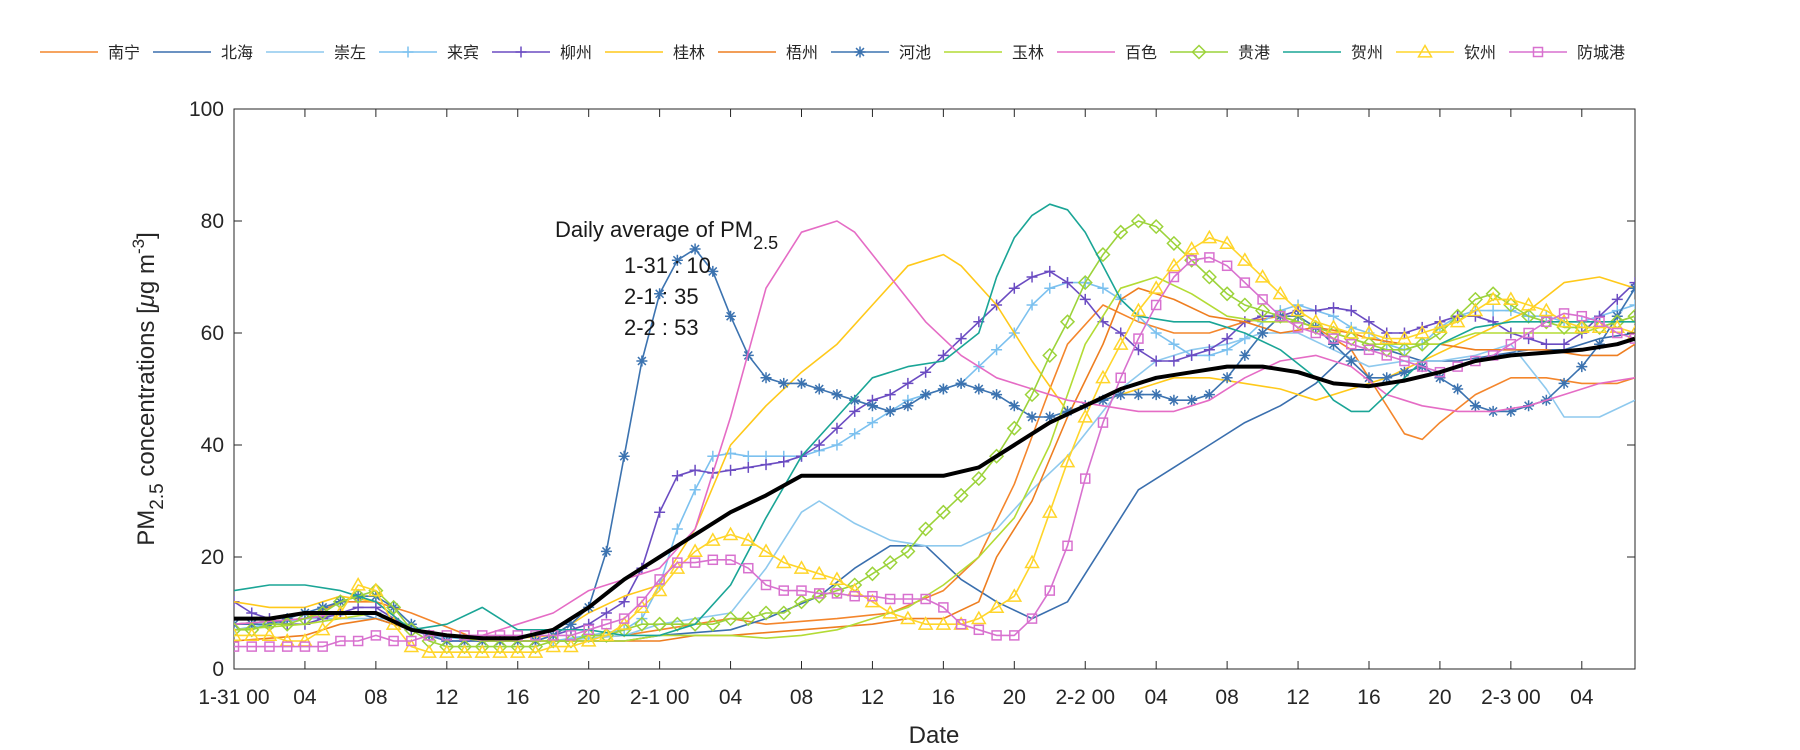 This screenshot has width=1800, height=750. I want to click on y-axis-label: PM2.5 concentrations [μg m-3], so click(148, 389).